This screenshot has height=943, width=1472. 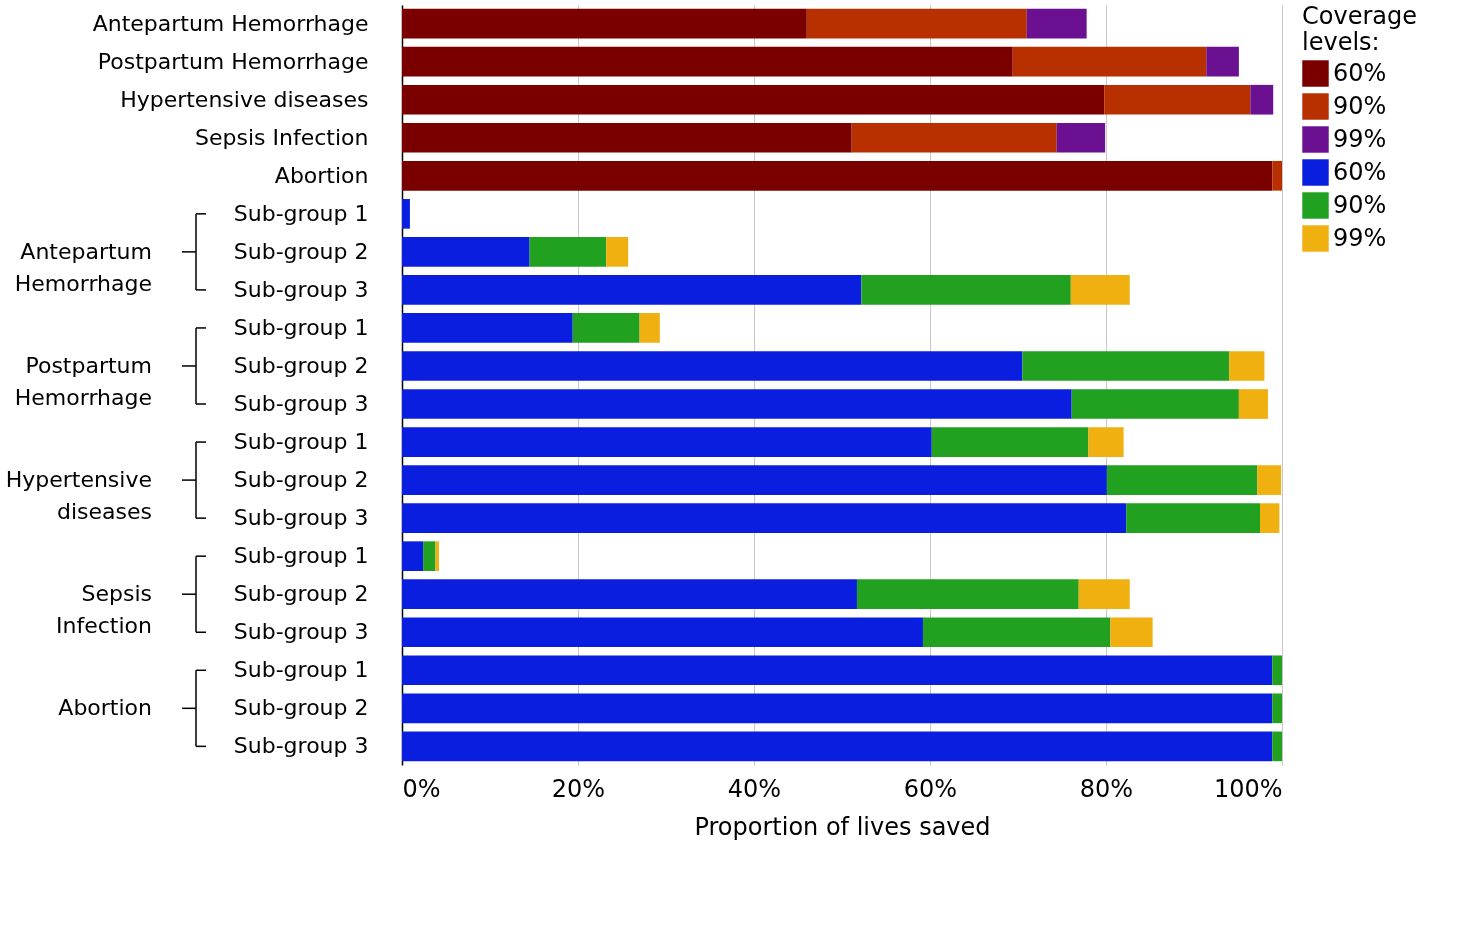 What do you see at coordinates (754, 788) in the screenshot?
I see `x-tick-label: 40%` at bounding box center [754, 788].